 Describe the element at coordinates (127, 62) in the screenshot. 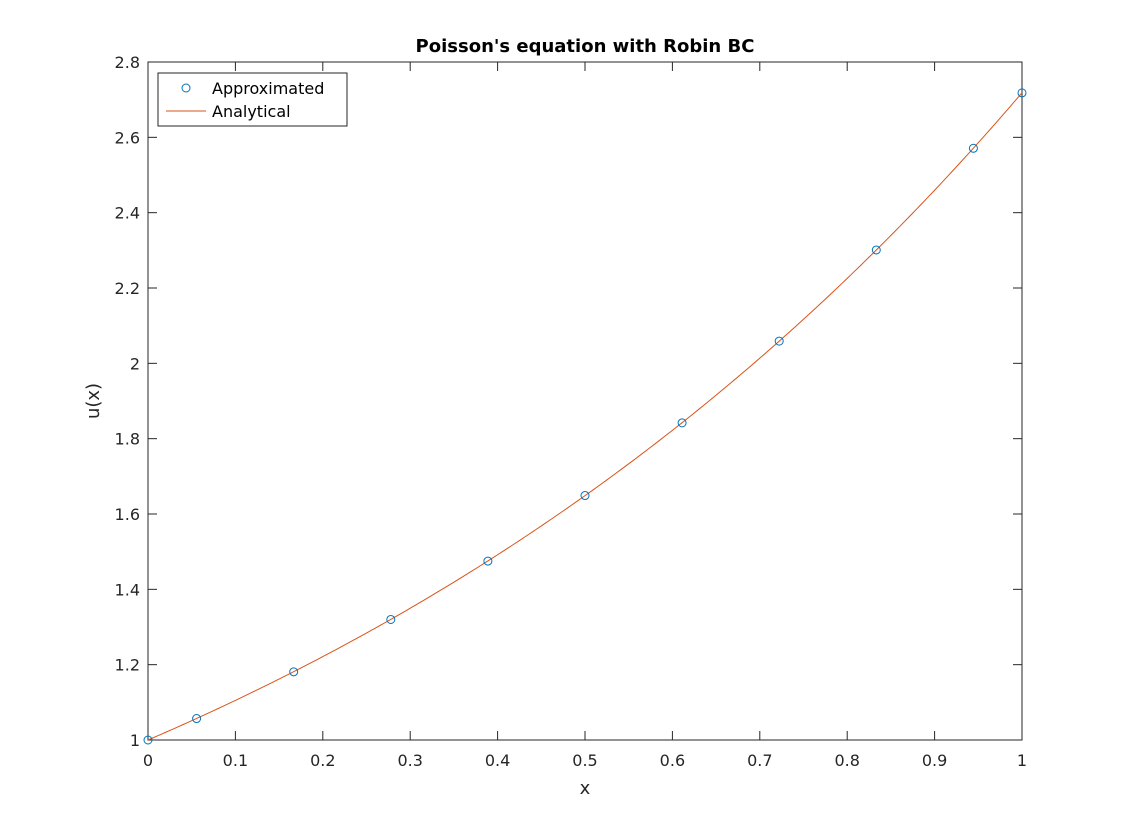

I see `y-tick-label: 2.8` at that location.